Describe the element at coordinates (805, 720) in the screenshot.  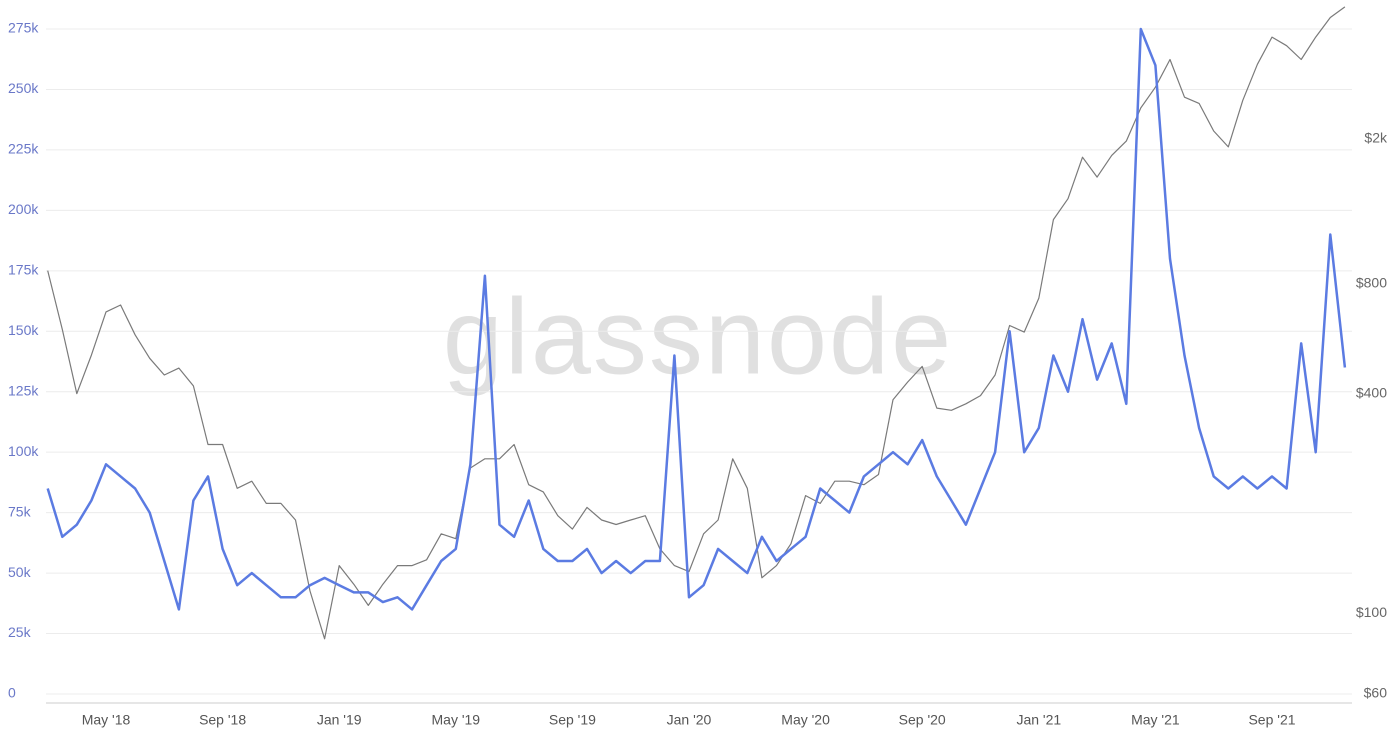
I see `x-tick-label: May '20` at that location.